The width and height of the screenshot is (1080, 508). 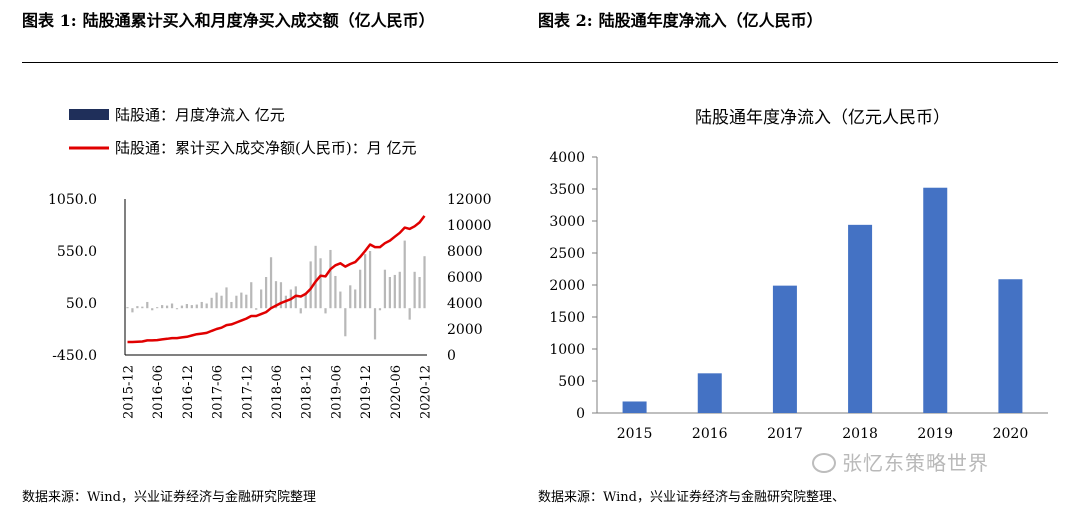 I want to click on chart2-x-tick: 2019, so click(x=935, y=434).